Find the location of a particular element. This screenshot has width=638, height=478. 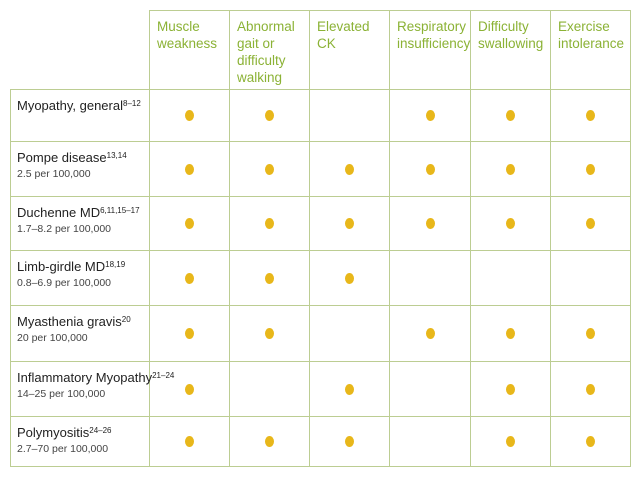

disease-name-text: Polymyositis is located at coordinates (53, 432).